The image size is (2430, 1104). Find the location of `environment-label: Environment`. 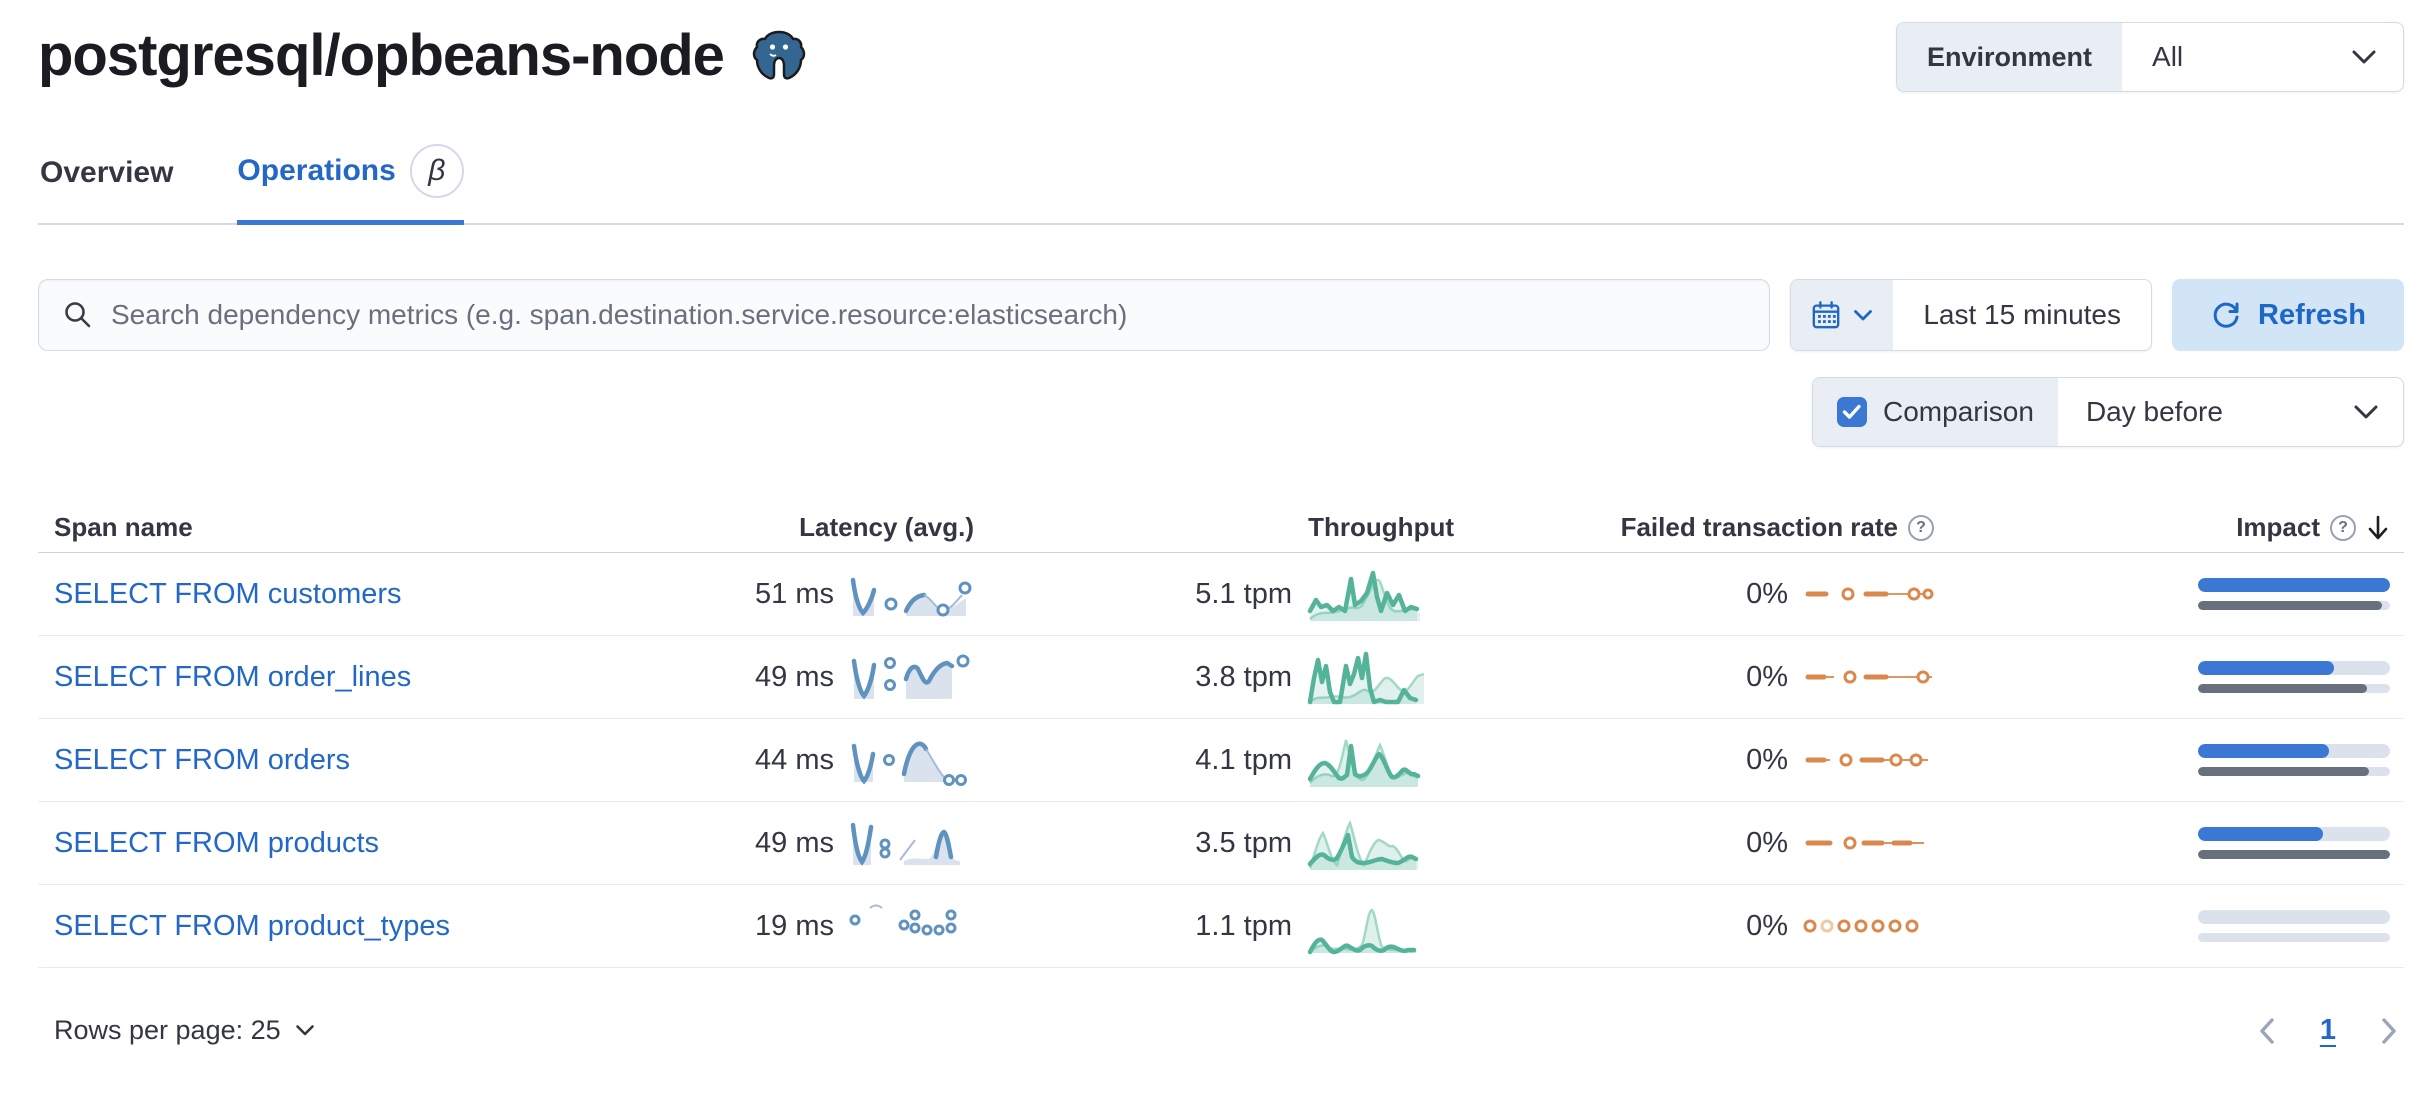

environment-label: Environment is located at coordinates (2010, 57).